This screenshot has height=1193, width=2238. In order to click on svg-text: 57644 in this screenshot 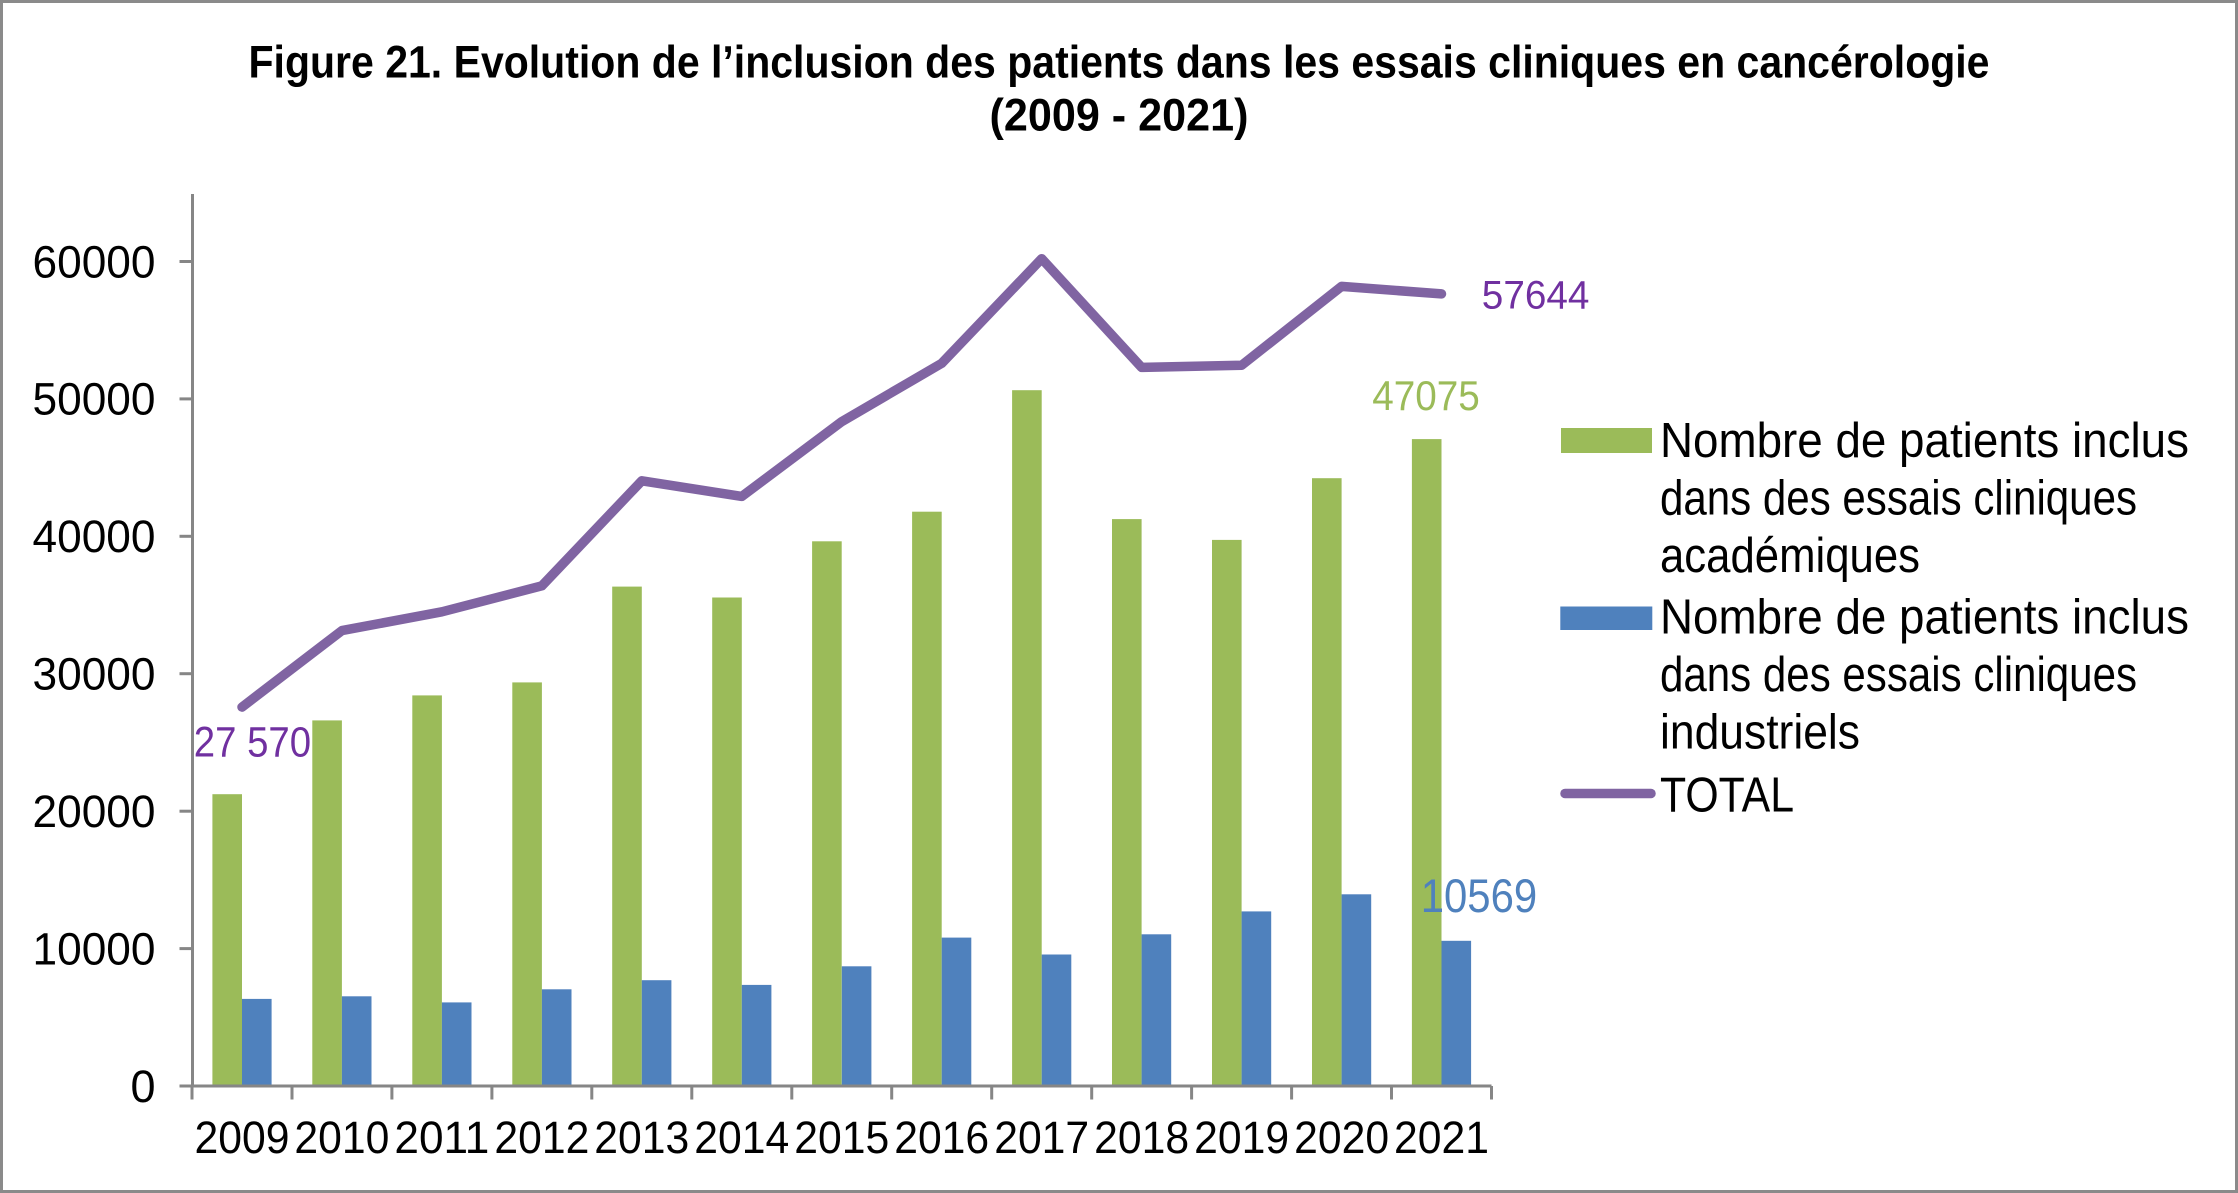, I will do `click(1536, 295)`.